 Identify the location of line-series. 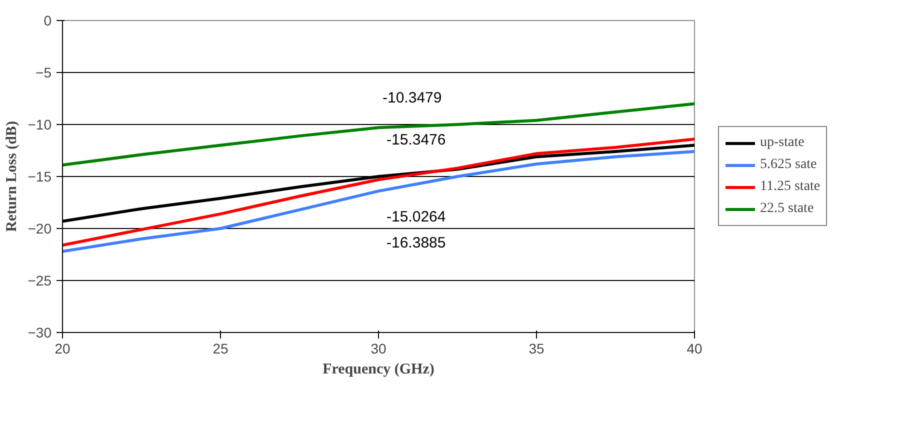
(378, 134).